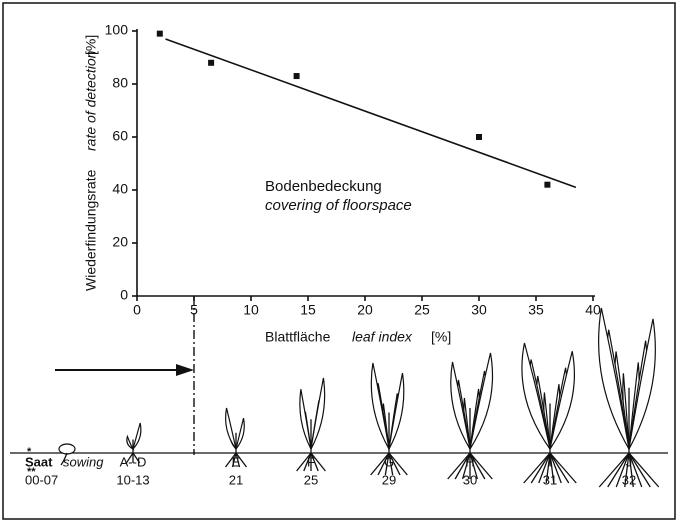  What do you see at coordinates (137, 310) in the screenshot?
I see `x-tick-label: 0` at bounding box center [137, 310].